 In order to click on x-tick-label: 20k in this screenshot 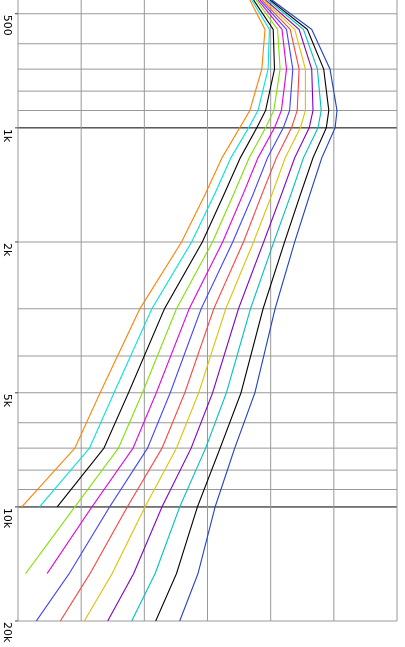, I will do `click(7, 632)`.